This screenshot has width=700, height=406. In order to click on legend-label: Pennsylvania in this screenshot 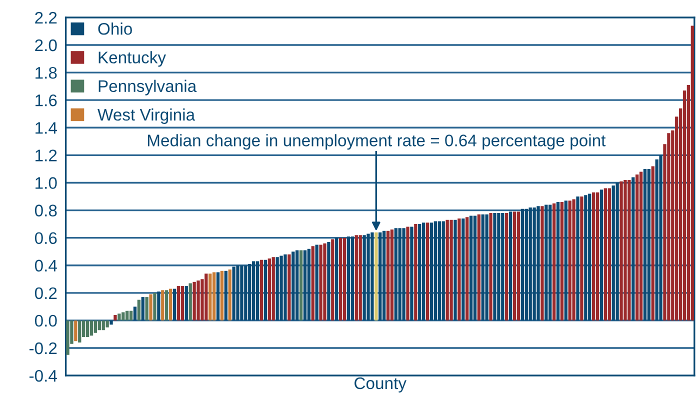, I will do `click(147, 88)`.